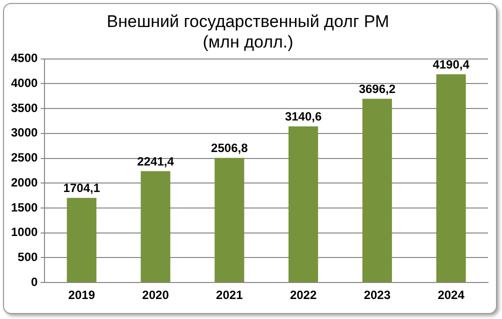 This screenshot has width=502, height=319. I want to click on x-tick-label: 2024, so click(451, 295).